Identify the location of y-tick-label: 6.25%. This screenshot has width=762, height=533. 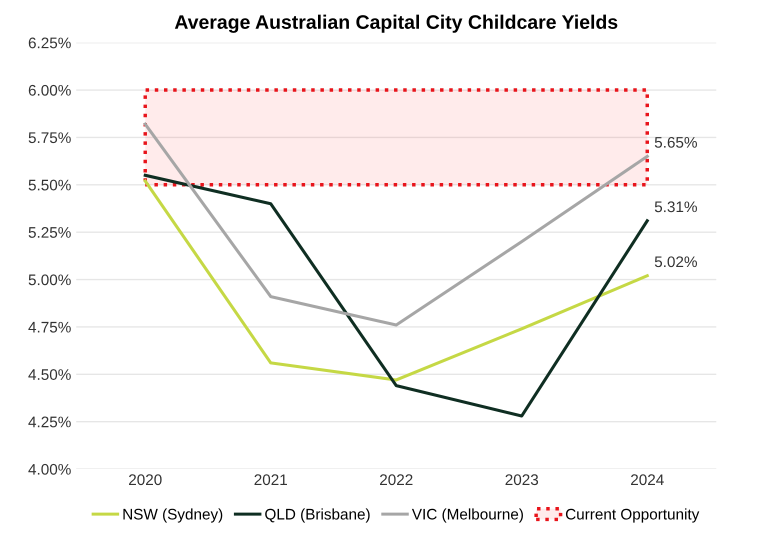
(49, 43).